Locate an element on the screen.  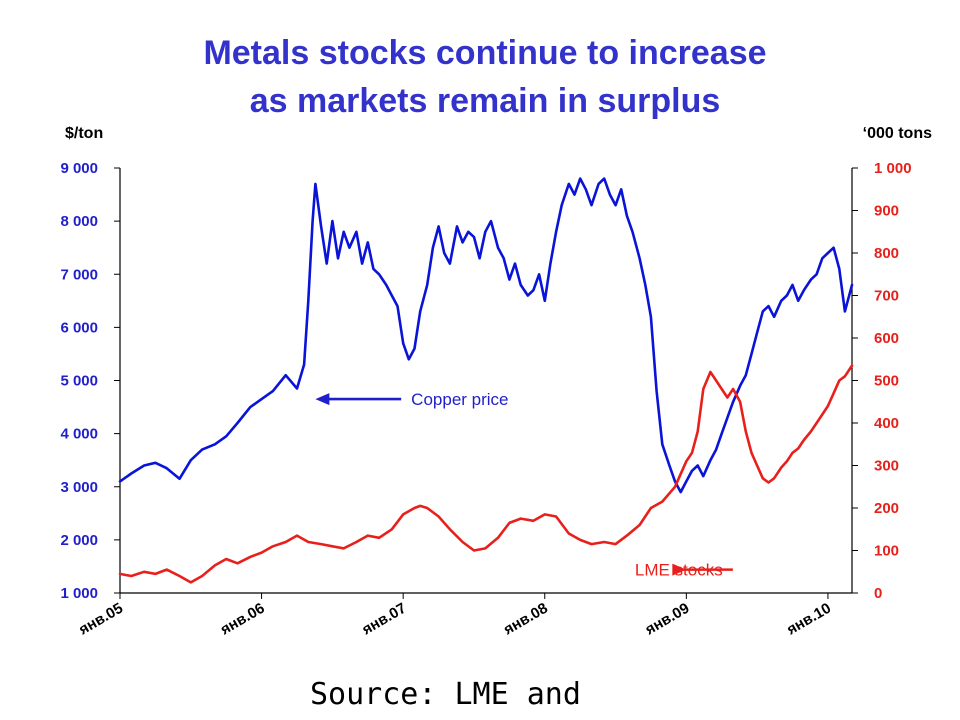
left-tick-label: 6 000 is located at coordinates (79, 327).